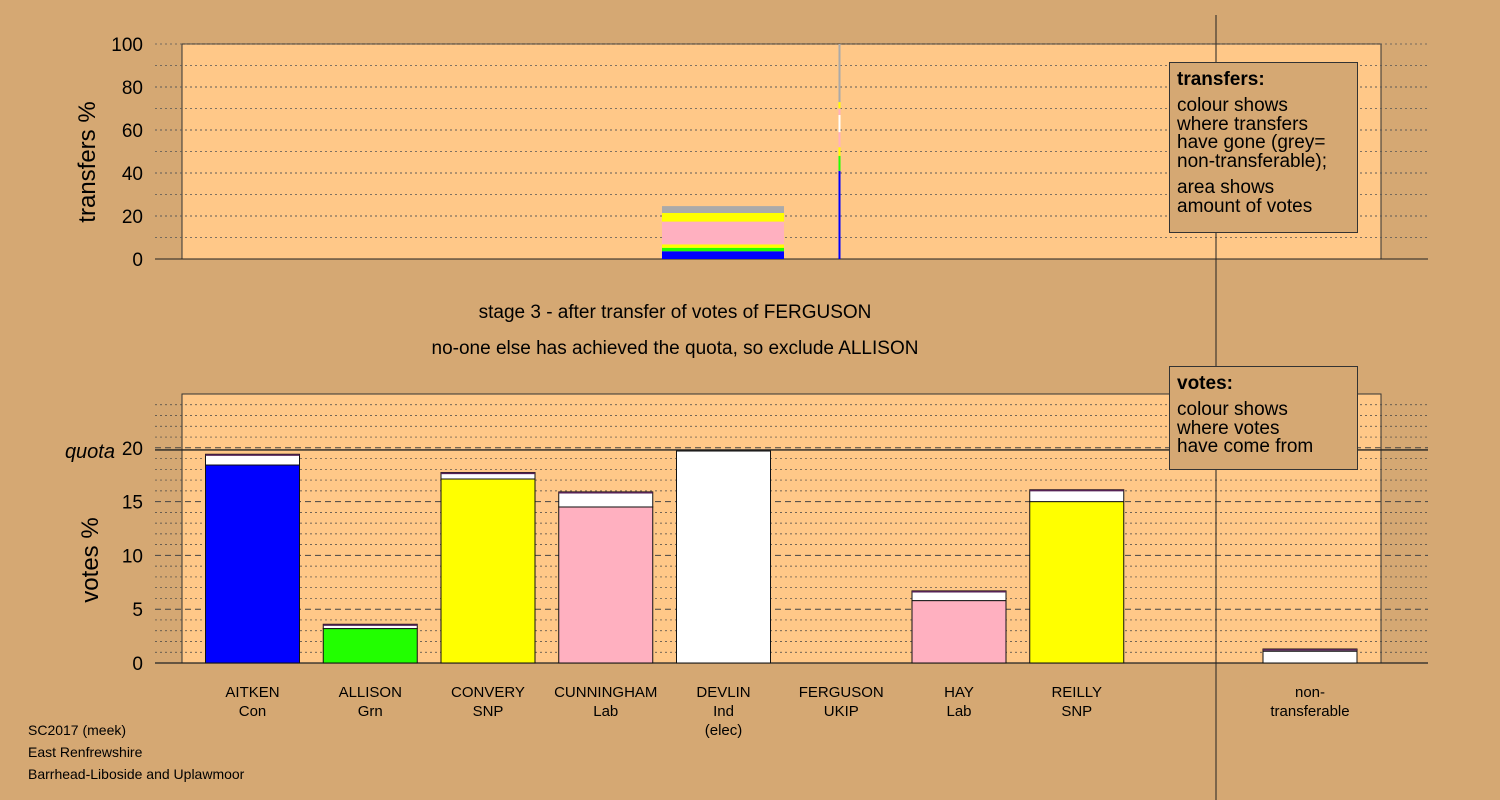 The image size is (1500, 800). I want to click on bar-transfer-cap-cunningham, so click(605, 492).